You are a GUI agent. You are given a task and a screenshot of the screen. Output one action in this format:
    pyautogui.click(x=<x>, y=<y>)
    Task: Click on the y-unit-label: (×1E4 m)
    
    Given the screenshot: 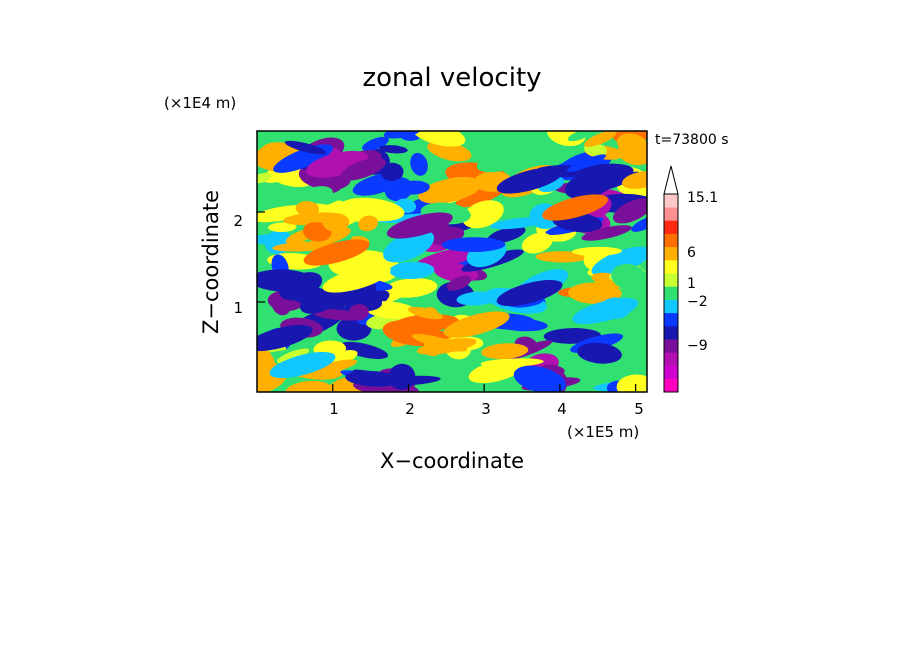 What is the action you would take?
    pyautogui.click(x=200, y=103)
    